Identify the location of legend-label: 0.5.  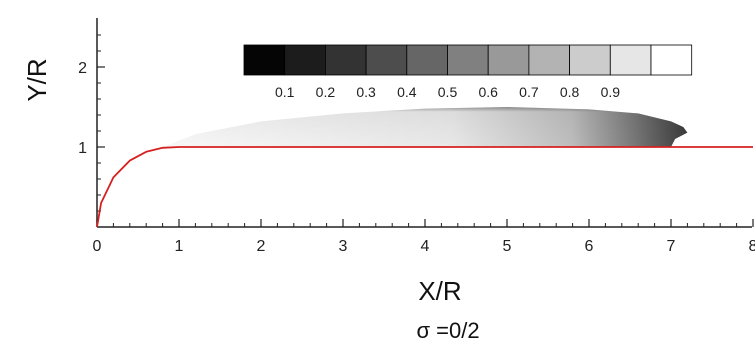
(448, 92).